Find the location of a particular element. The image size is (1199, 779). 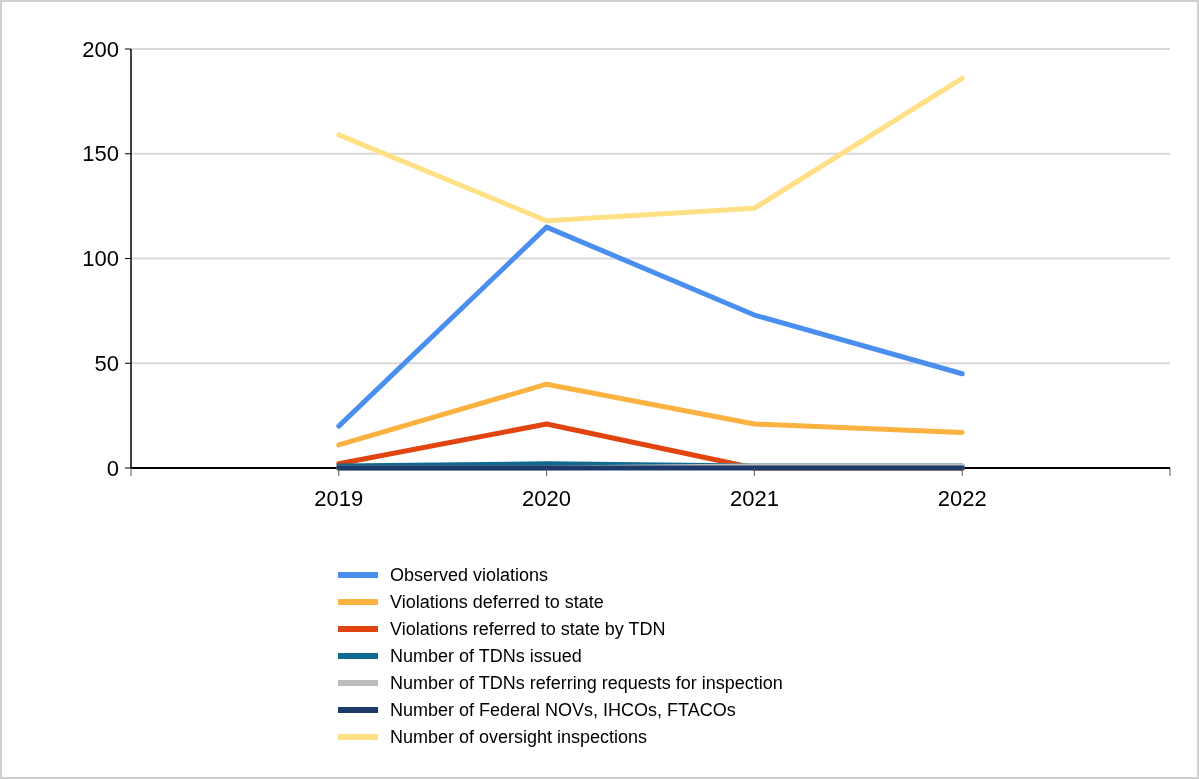

legend-label: Number of Federal NOVs, IHCOs, FTACOs is located at coordinates (563, 710).